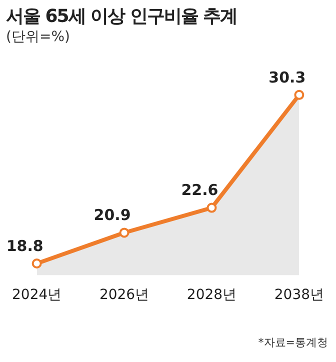  I want to click on x-tick-label: 2028년, so click(211, 295).